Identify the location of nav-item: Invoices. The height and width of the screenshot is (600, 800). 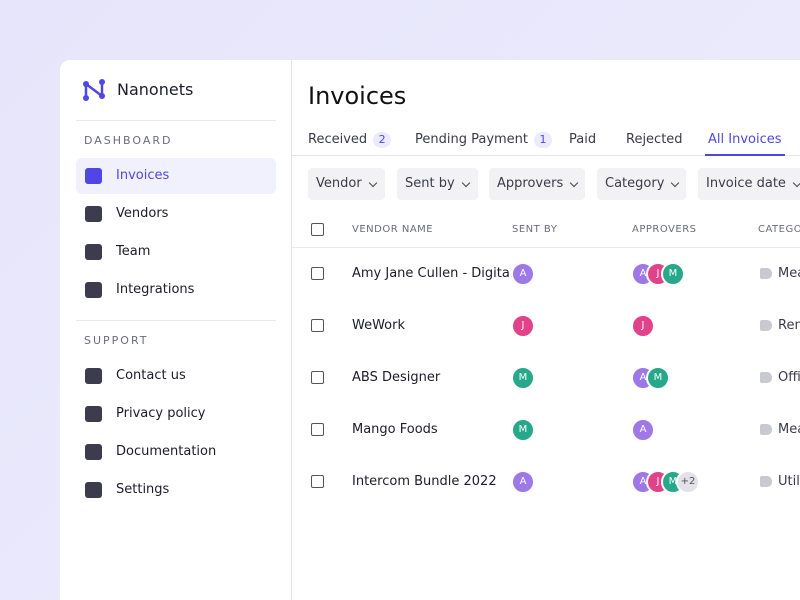
(143, 175).